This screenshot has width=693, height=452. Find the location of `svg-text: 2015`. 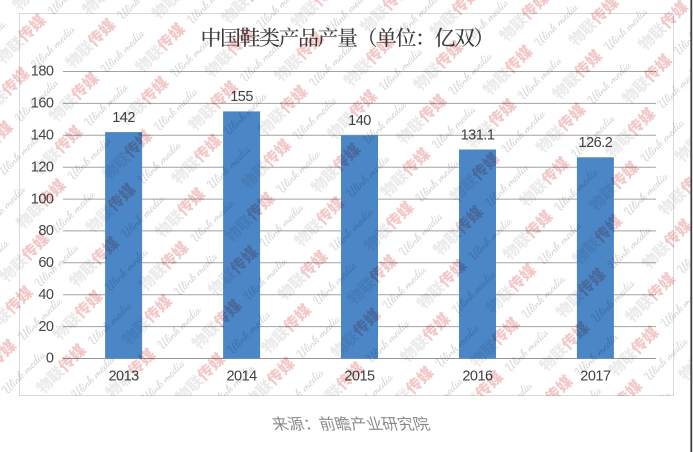

svg-text: 2015 is located at coordinates (359, 377).